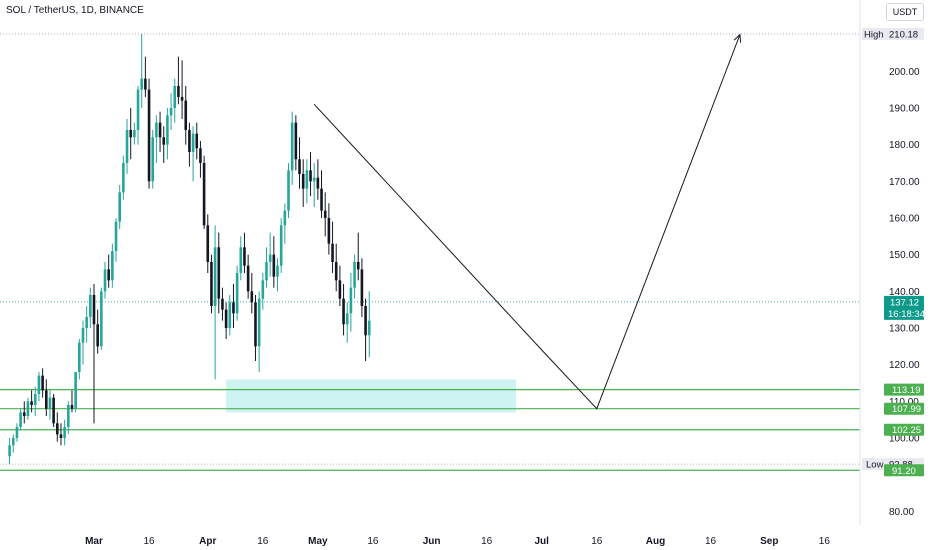 Image resolution: width=932 pixels, height=550 pixels. What do you see at coordinates (904, 292) in the screenshot?
I see `price-tick-label: 140.00` at bounding box center [904, 292].